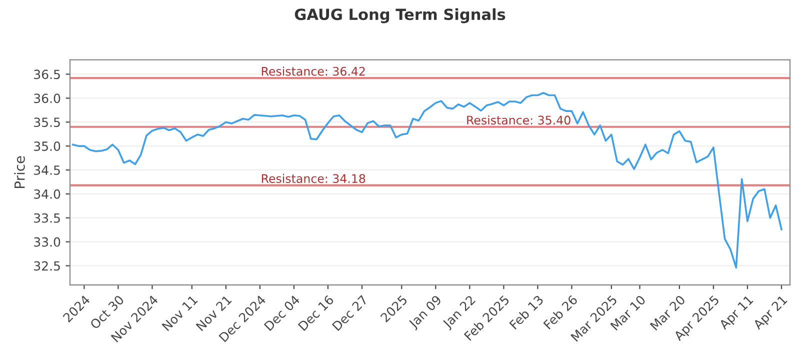 Image resolution: width=800 pixels, height=350 pixels. What do you see at coordinates (47, 99) in the screenshot?
I see `y-tick-label: 36.0` at bounding box center [47, 99].